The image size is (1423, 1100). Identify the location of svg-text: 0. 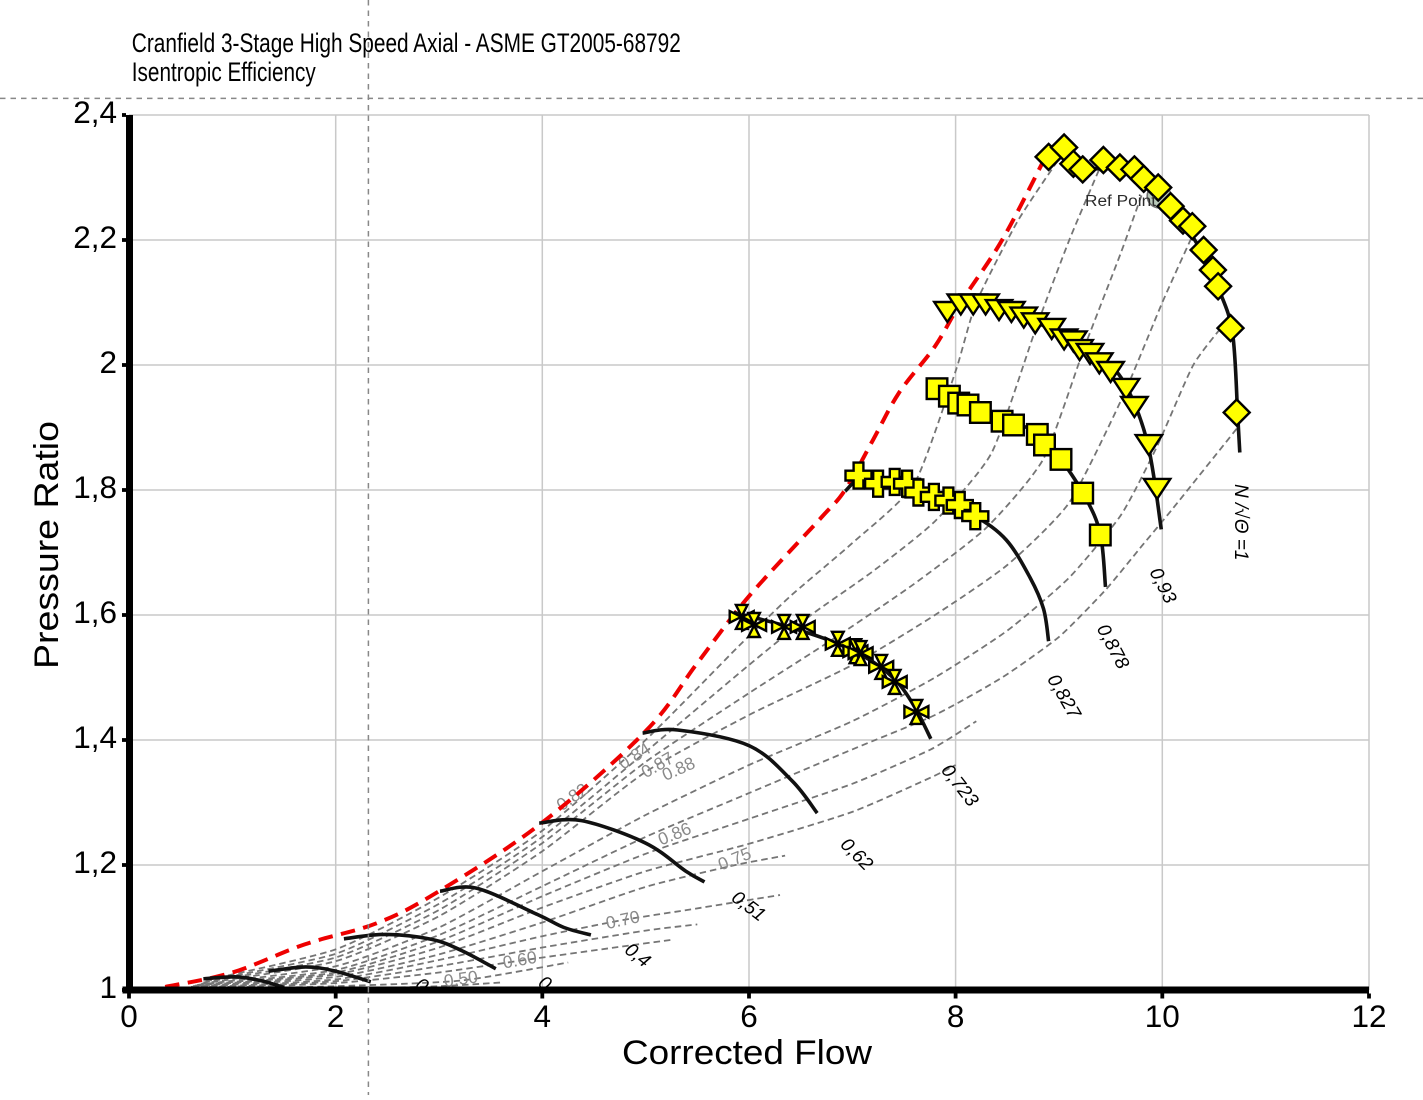
(129, 1016).